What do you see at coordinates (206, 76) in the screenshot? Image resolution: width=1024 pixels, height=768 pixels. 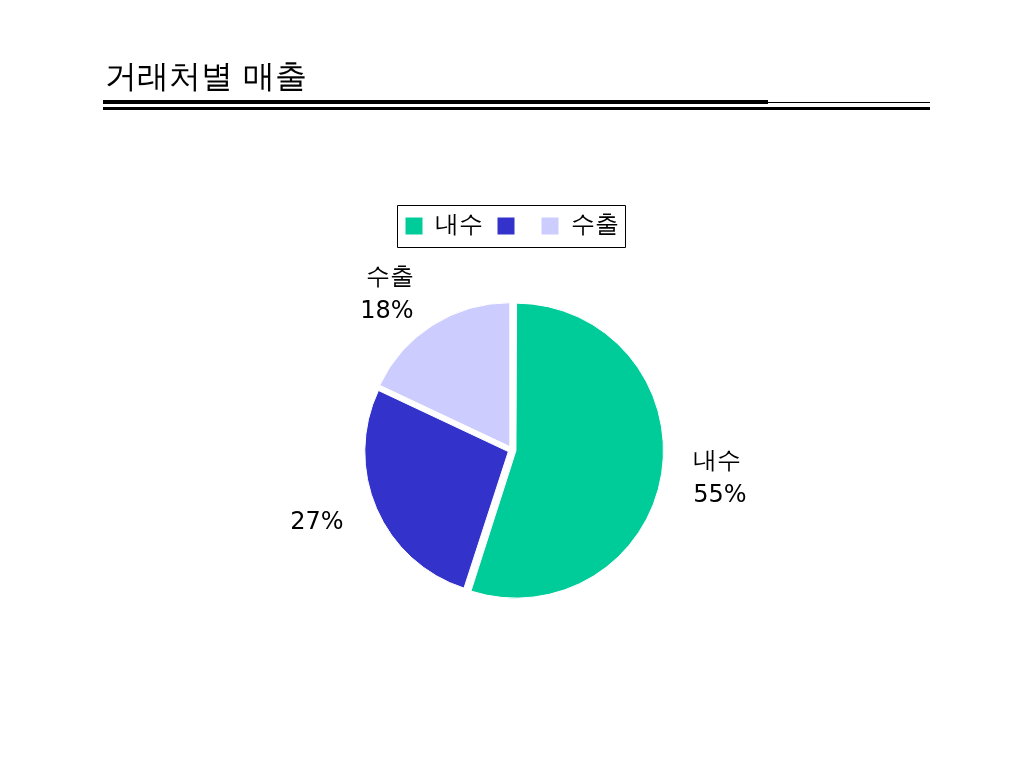 I see `chart-title: 거래처별 매출` at bounding box center [206, 76].